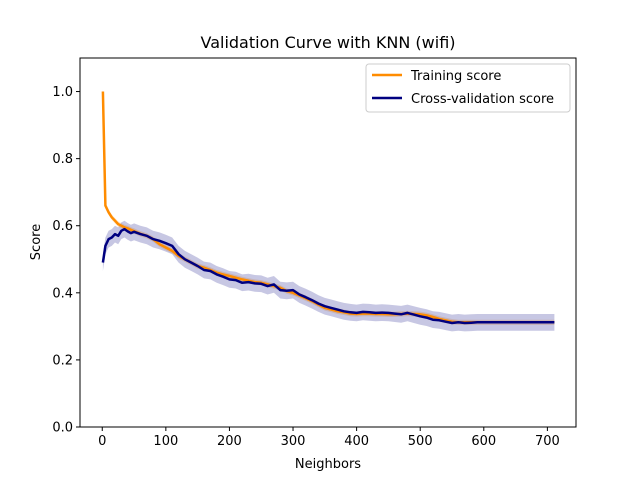 This screenshot has width=640, height=480. What do you see at coordinates (62, 92) in the screenshot?
I see `y-tick-label: 1.0` at bounding box center [62, 92].